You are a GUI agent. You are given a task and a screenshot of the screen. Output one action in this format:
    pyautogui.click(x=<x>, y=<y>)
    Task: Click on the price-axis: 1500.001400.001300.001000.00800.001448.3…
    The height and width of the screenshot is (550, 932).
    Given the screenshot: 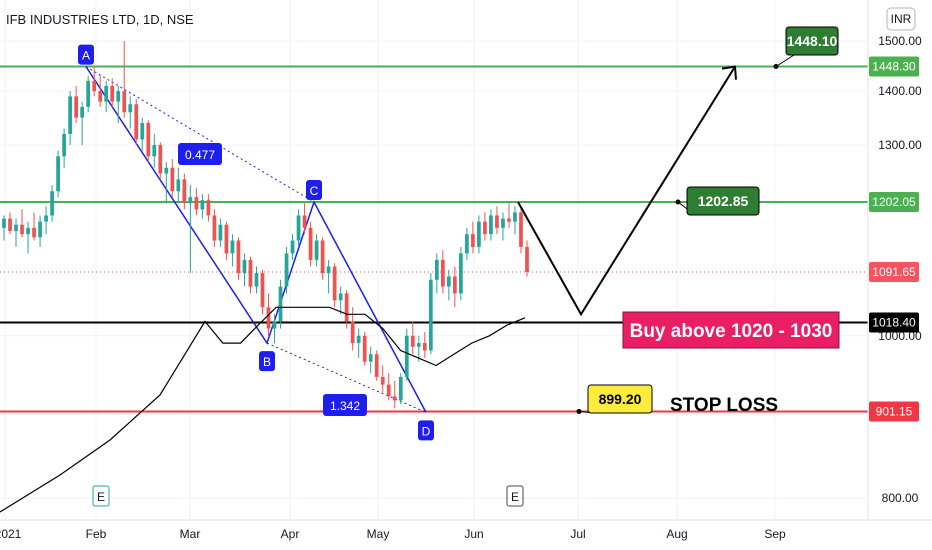 What is the action you would take?
    pyautogui.click(x=894, y=260)
    